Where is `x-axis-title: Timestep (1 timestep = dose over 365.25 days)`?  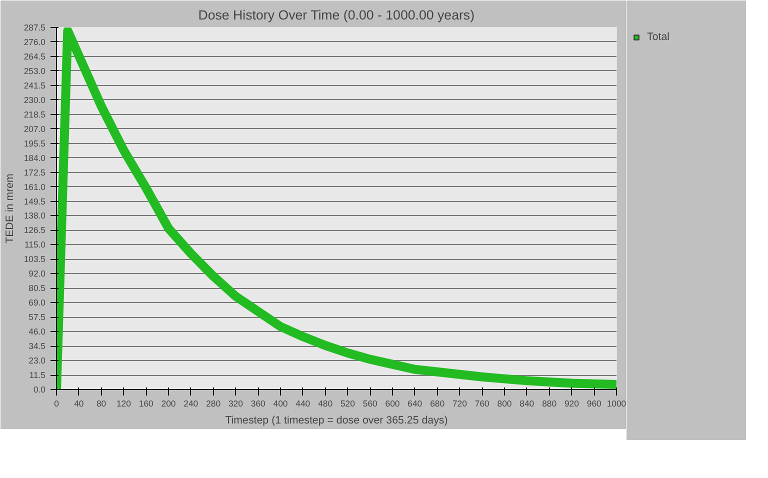
x-axis-title: Timestep (1 timestep = dose over 365.25 days) is located at coordinates (336, 420).